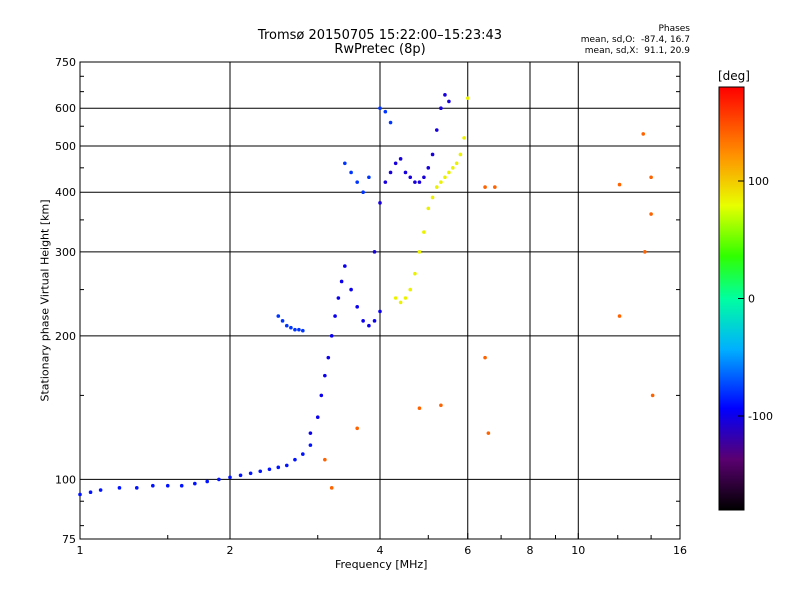 The image size is (800, 600). Describe the element at coordinates (745, 298) in the screenshot. I see `colorbar: 100 0 -100` at that location.